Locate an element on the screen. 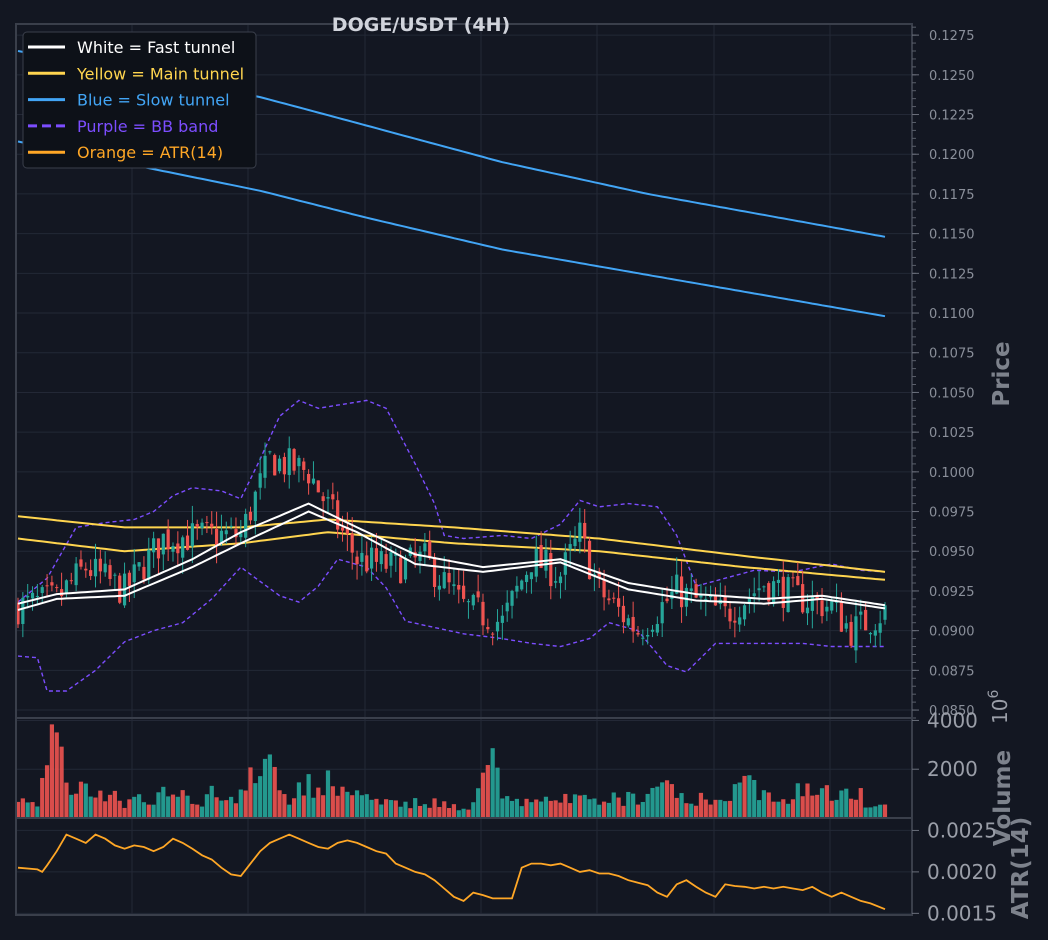  price-tick-label: 0.0850 is located at coordinates (952, 711).